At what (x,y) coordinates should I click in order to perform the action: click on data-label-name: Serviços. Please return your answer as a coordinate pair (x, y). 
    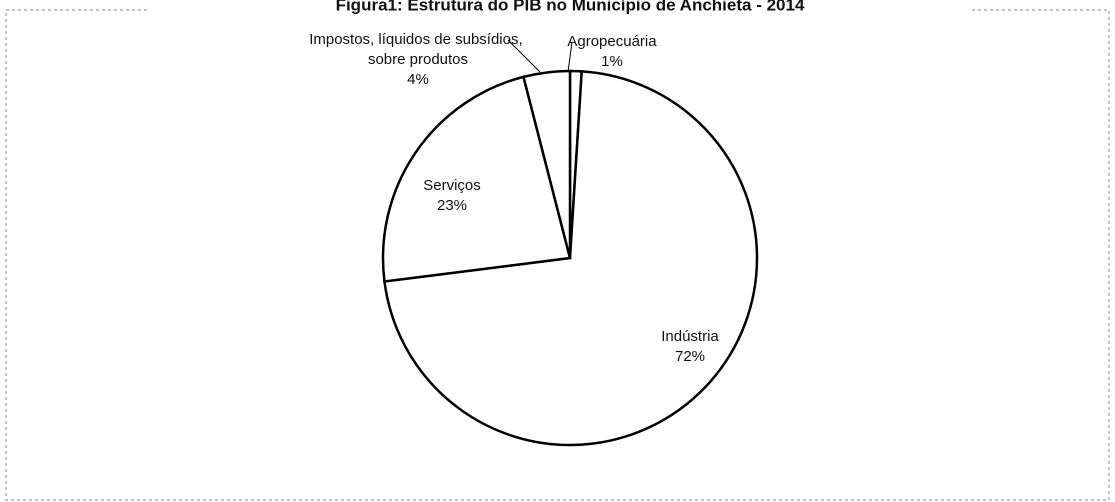
    Looking at the image, I should click on (452, 185).